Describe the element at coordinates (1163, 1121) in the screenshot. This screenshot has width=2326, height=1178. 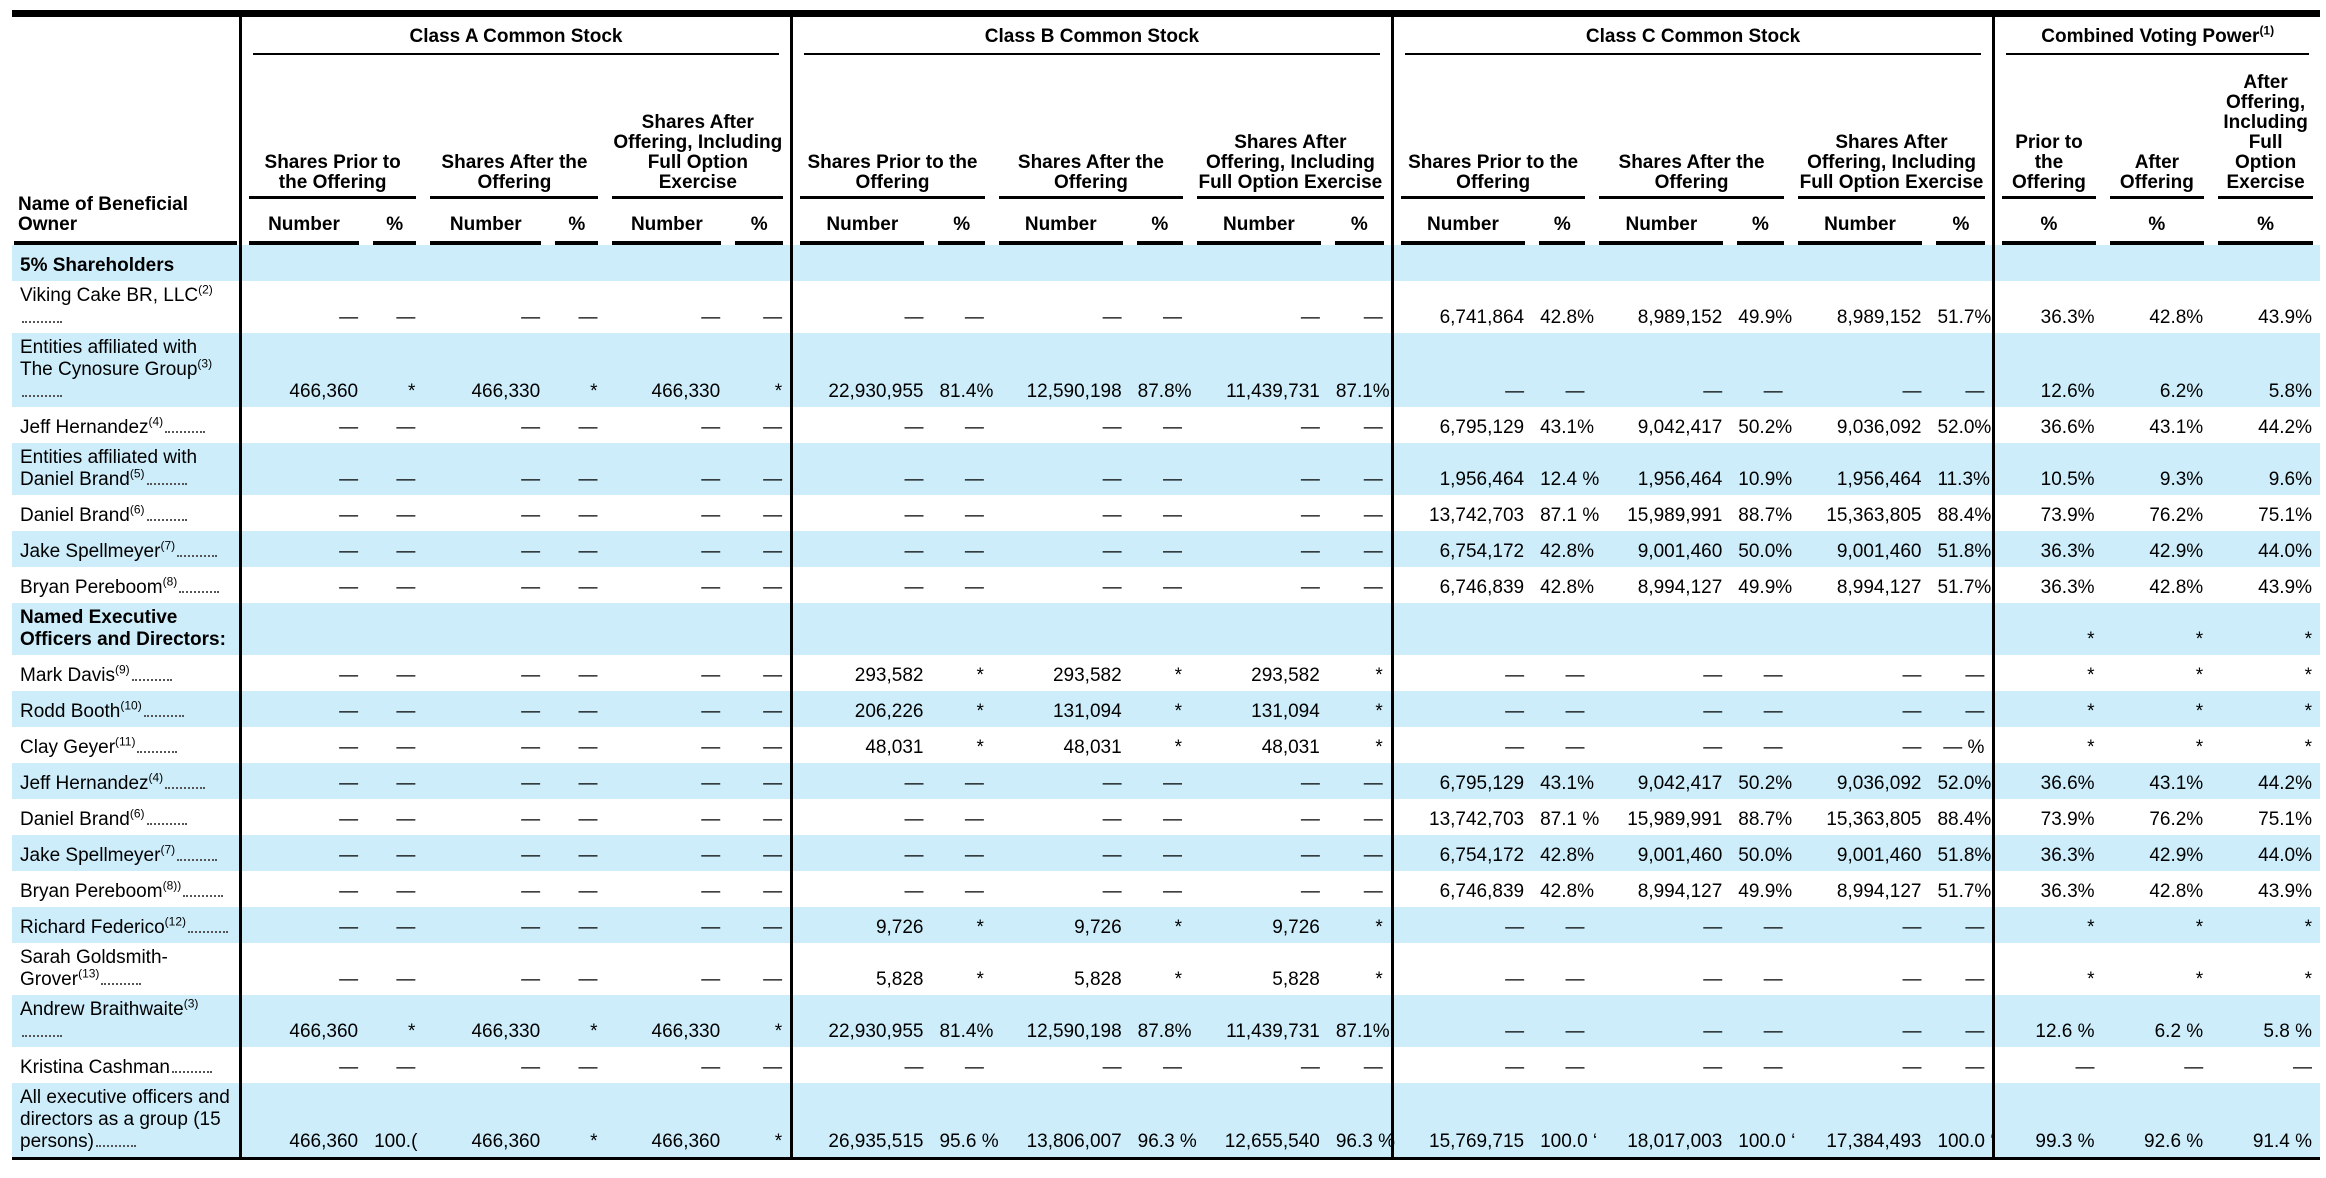
I see `cell: 96.3 %` at that location.